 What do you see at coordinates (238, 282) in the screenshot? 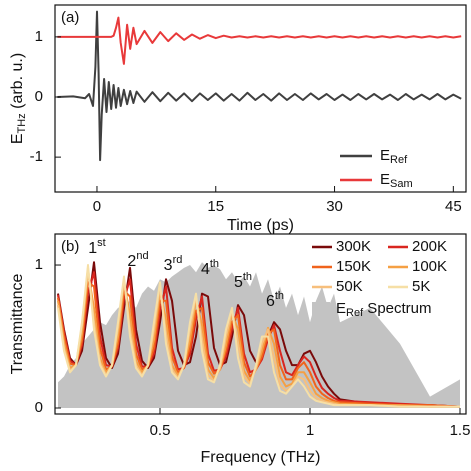
I see `annotation-part: 5` at bounding box center [238, 282].